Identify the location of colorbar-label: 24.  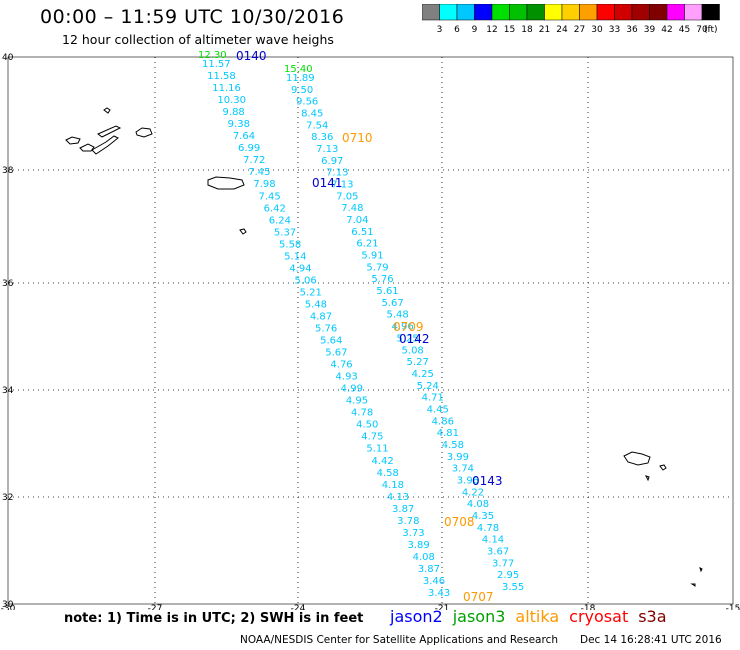
(562, 29).